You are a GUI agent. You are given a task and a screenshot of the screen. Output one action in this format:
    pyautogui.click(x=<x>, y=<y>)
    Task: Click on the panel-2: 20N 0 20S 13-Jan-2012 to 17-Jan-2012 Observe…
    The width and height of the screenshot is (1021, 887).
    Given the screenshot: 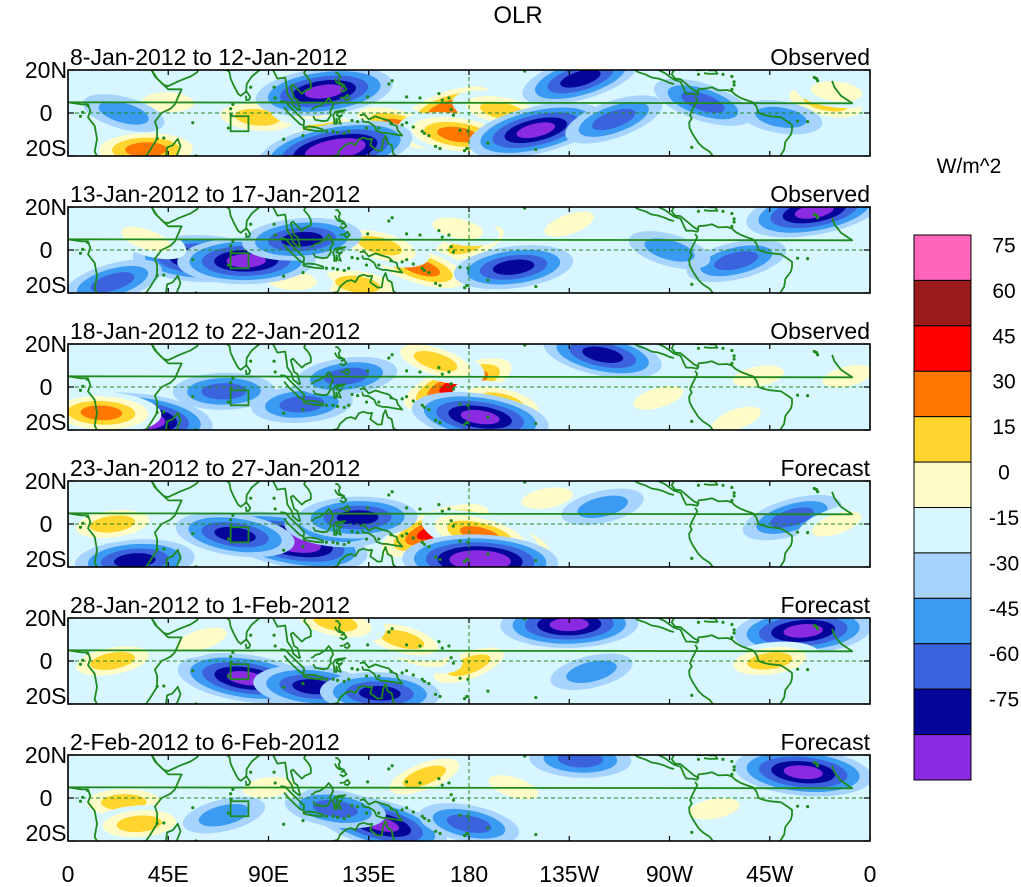 What is the action you would take?
    pyautogui.click(x=448, y=239)
    